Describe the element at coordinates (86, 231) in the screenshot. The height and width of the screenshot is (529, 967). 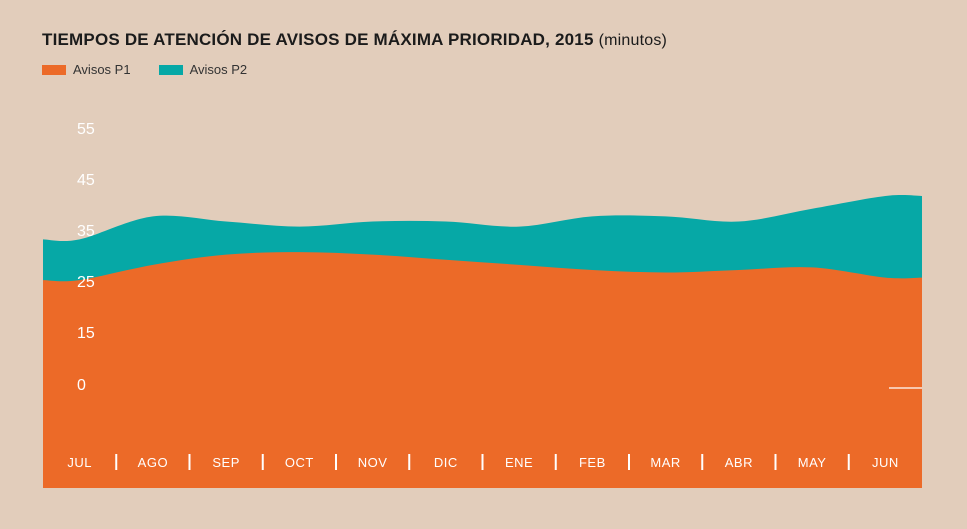
I see `y-tick-label: 35` at that location.